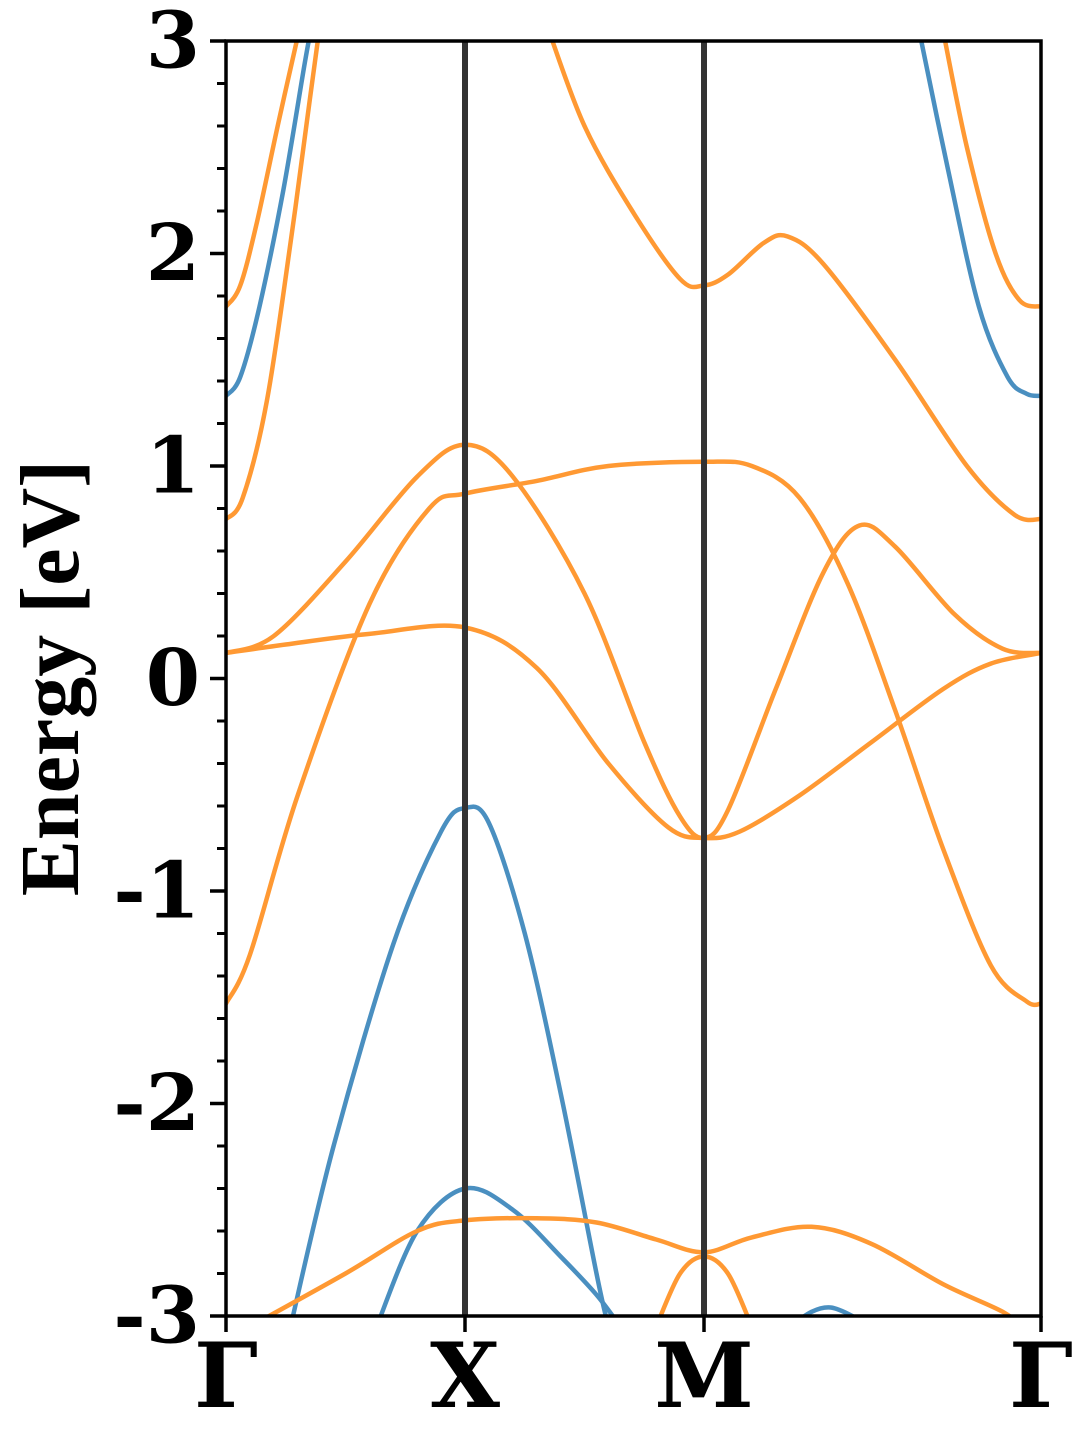 The image size is (1080, 1440). I want to click on y-tick-label: -1, so click(156, 891).